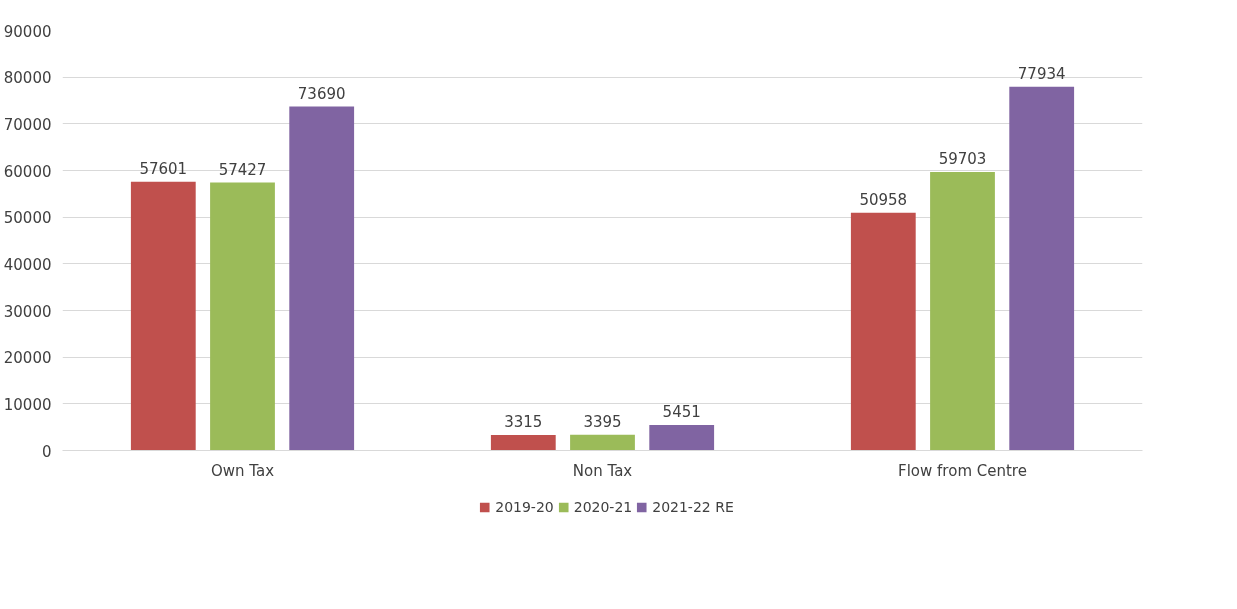 This screenshot has width=1237, height=609. Describe the element at coordinates (27, 264) in the screenshot. I see `y-tick-label: 40000` at that location.